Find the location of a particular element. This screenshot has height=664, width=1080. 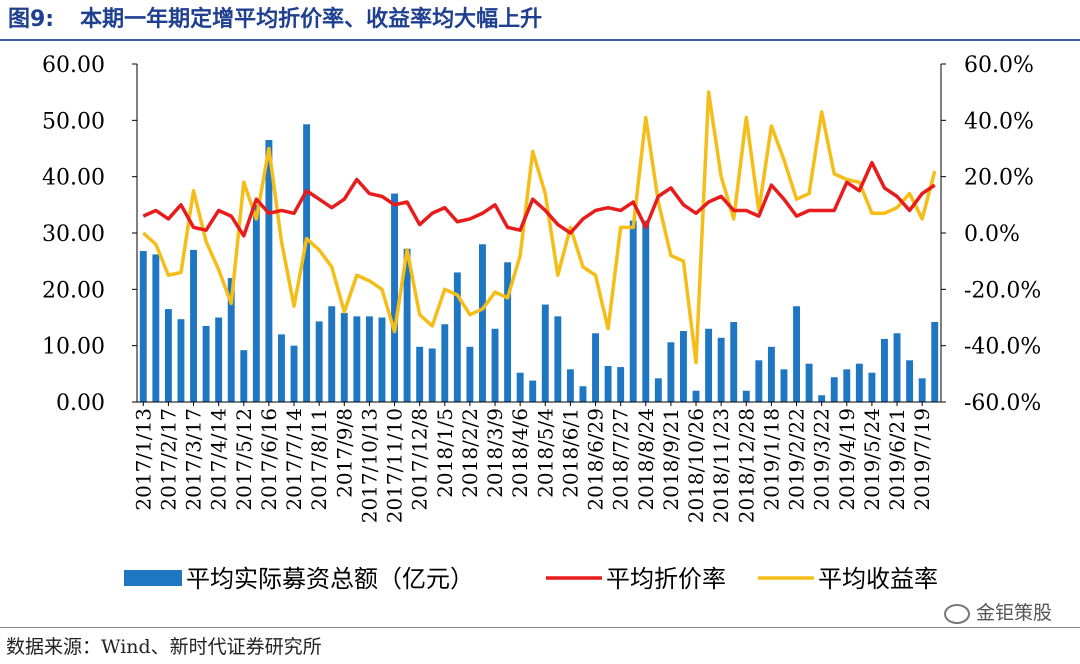

left-axis-tick-label: 50.00 is located at coordinates (73, 121).